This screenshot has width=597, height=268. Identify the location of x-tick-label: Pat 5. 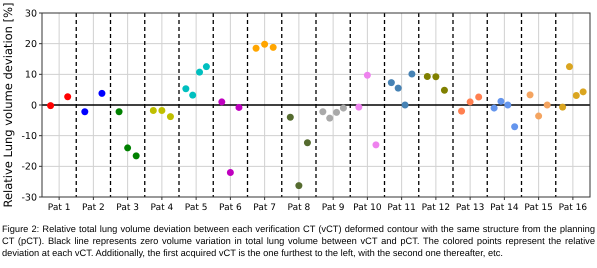
(196, 208).